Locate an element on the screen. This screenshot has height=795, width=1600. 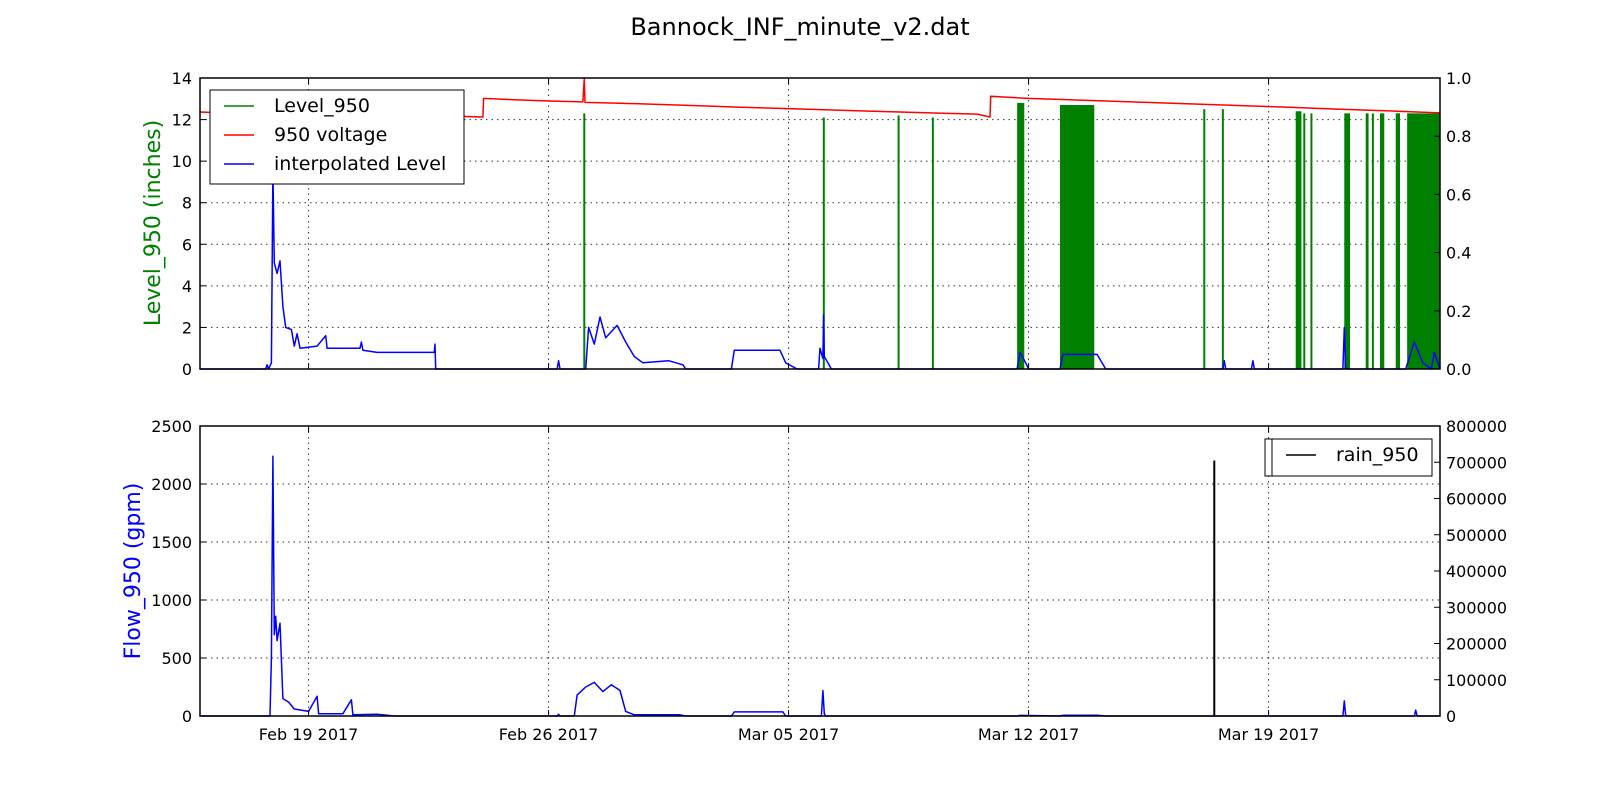
bottom-legend-box is located at coordinates (1352, 457).